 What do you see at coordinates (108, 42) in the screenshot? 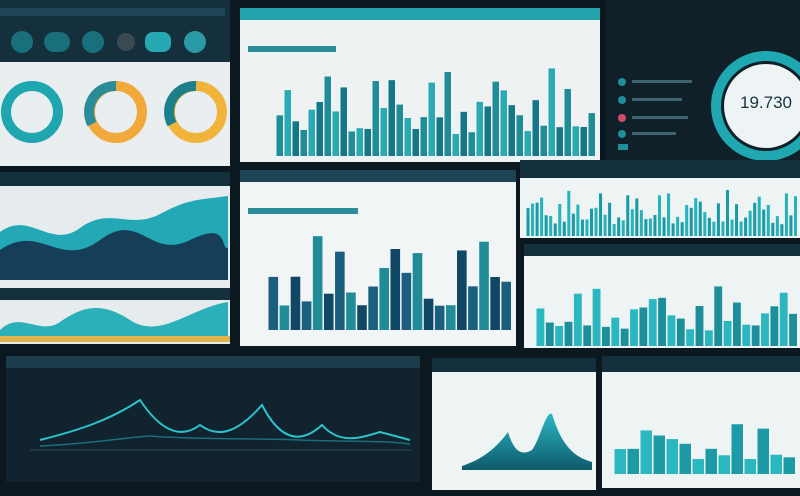
I see `icon-row` at bounding box center [108, 42].